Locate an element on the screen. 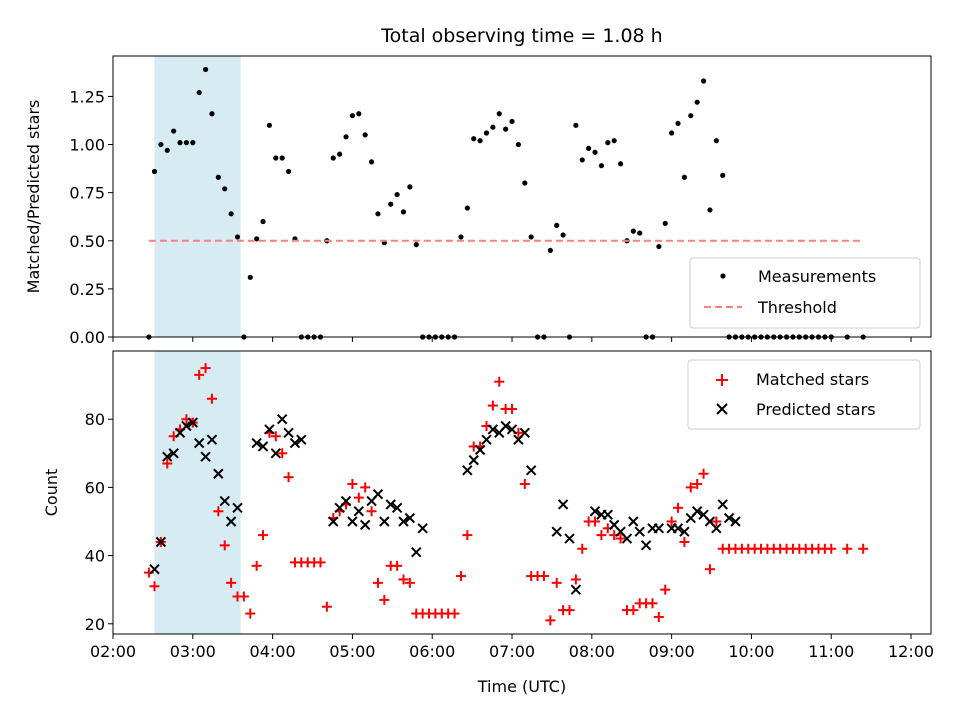 The image size is (960, 720). y-tick-label: 20 is located at coordinates (95, 624).